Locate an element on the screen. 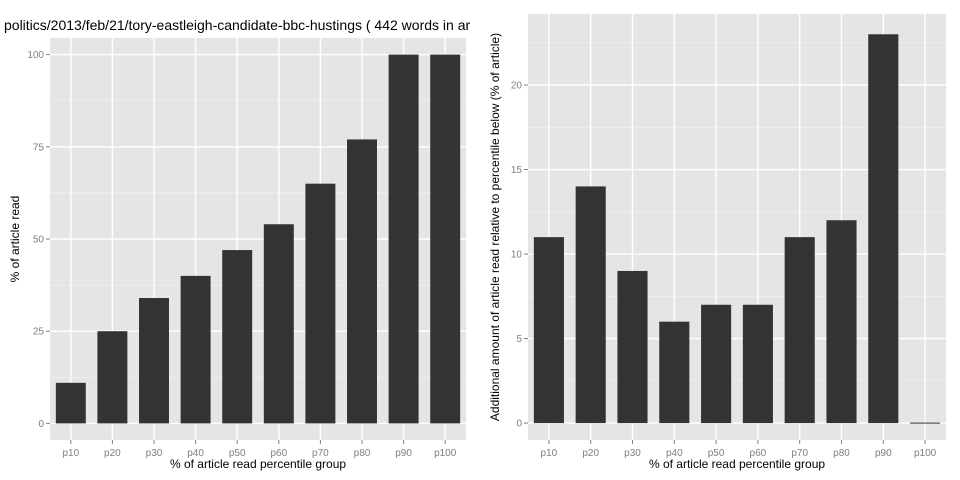 This screenshot has width=960, height=480. y-axis-title: % of article read is located at coordinates (15, 239).